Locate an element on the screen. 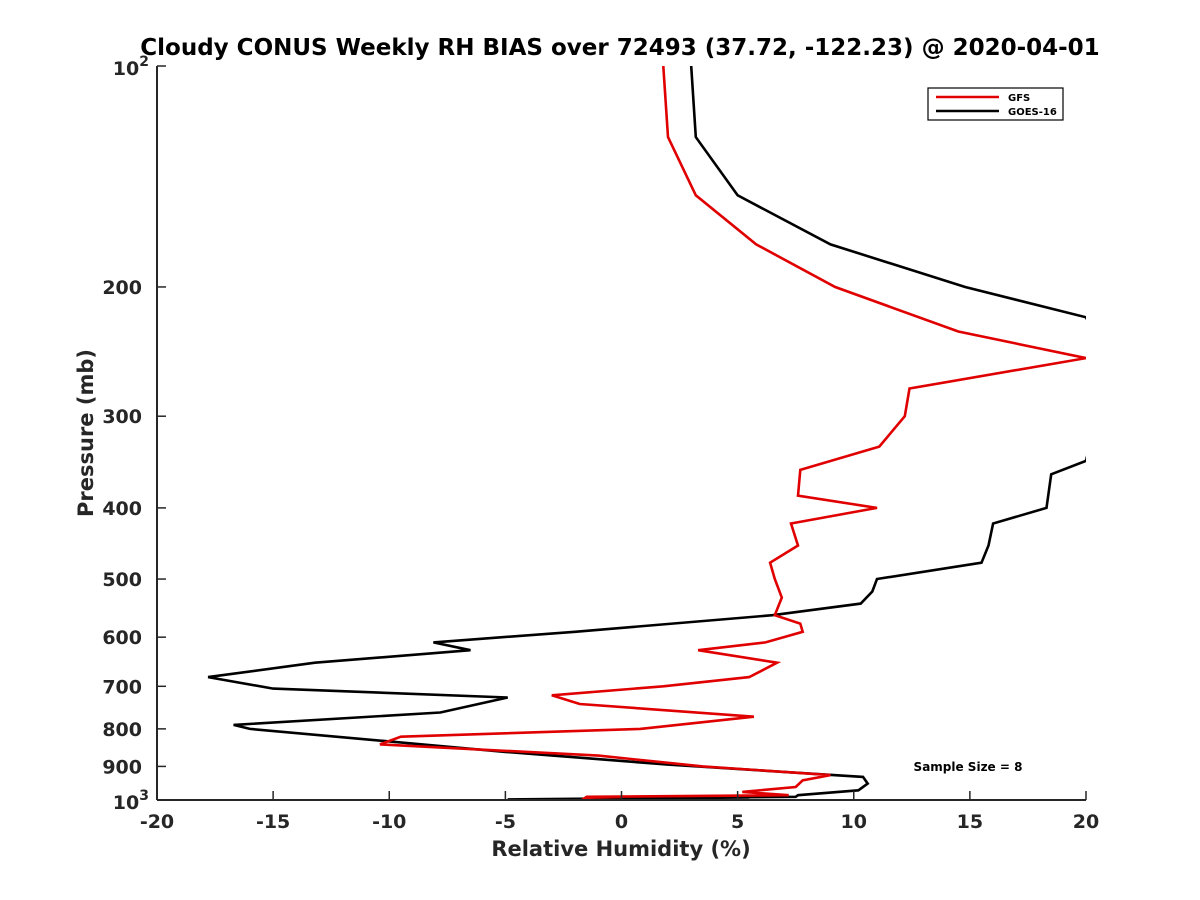 The image size is (1200, 900). x-tick-label: 5 is located at coordinates (737, 822).